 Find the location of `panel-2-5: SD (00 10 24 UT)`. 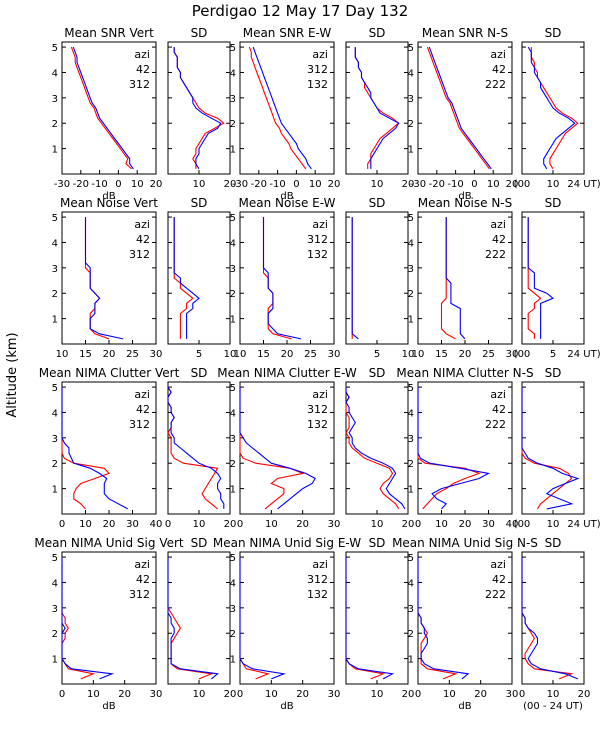

panel-2-5: SD (00 10 24 UT) is located at coordinates (557, 448).